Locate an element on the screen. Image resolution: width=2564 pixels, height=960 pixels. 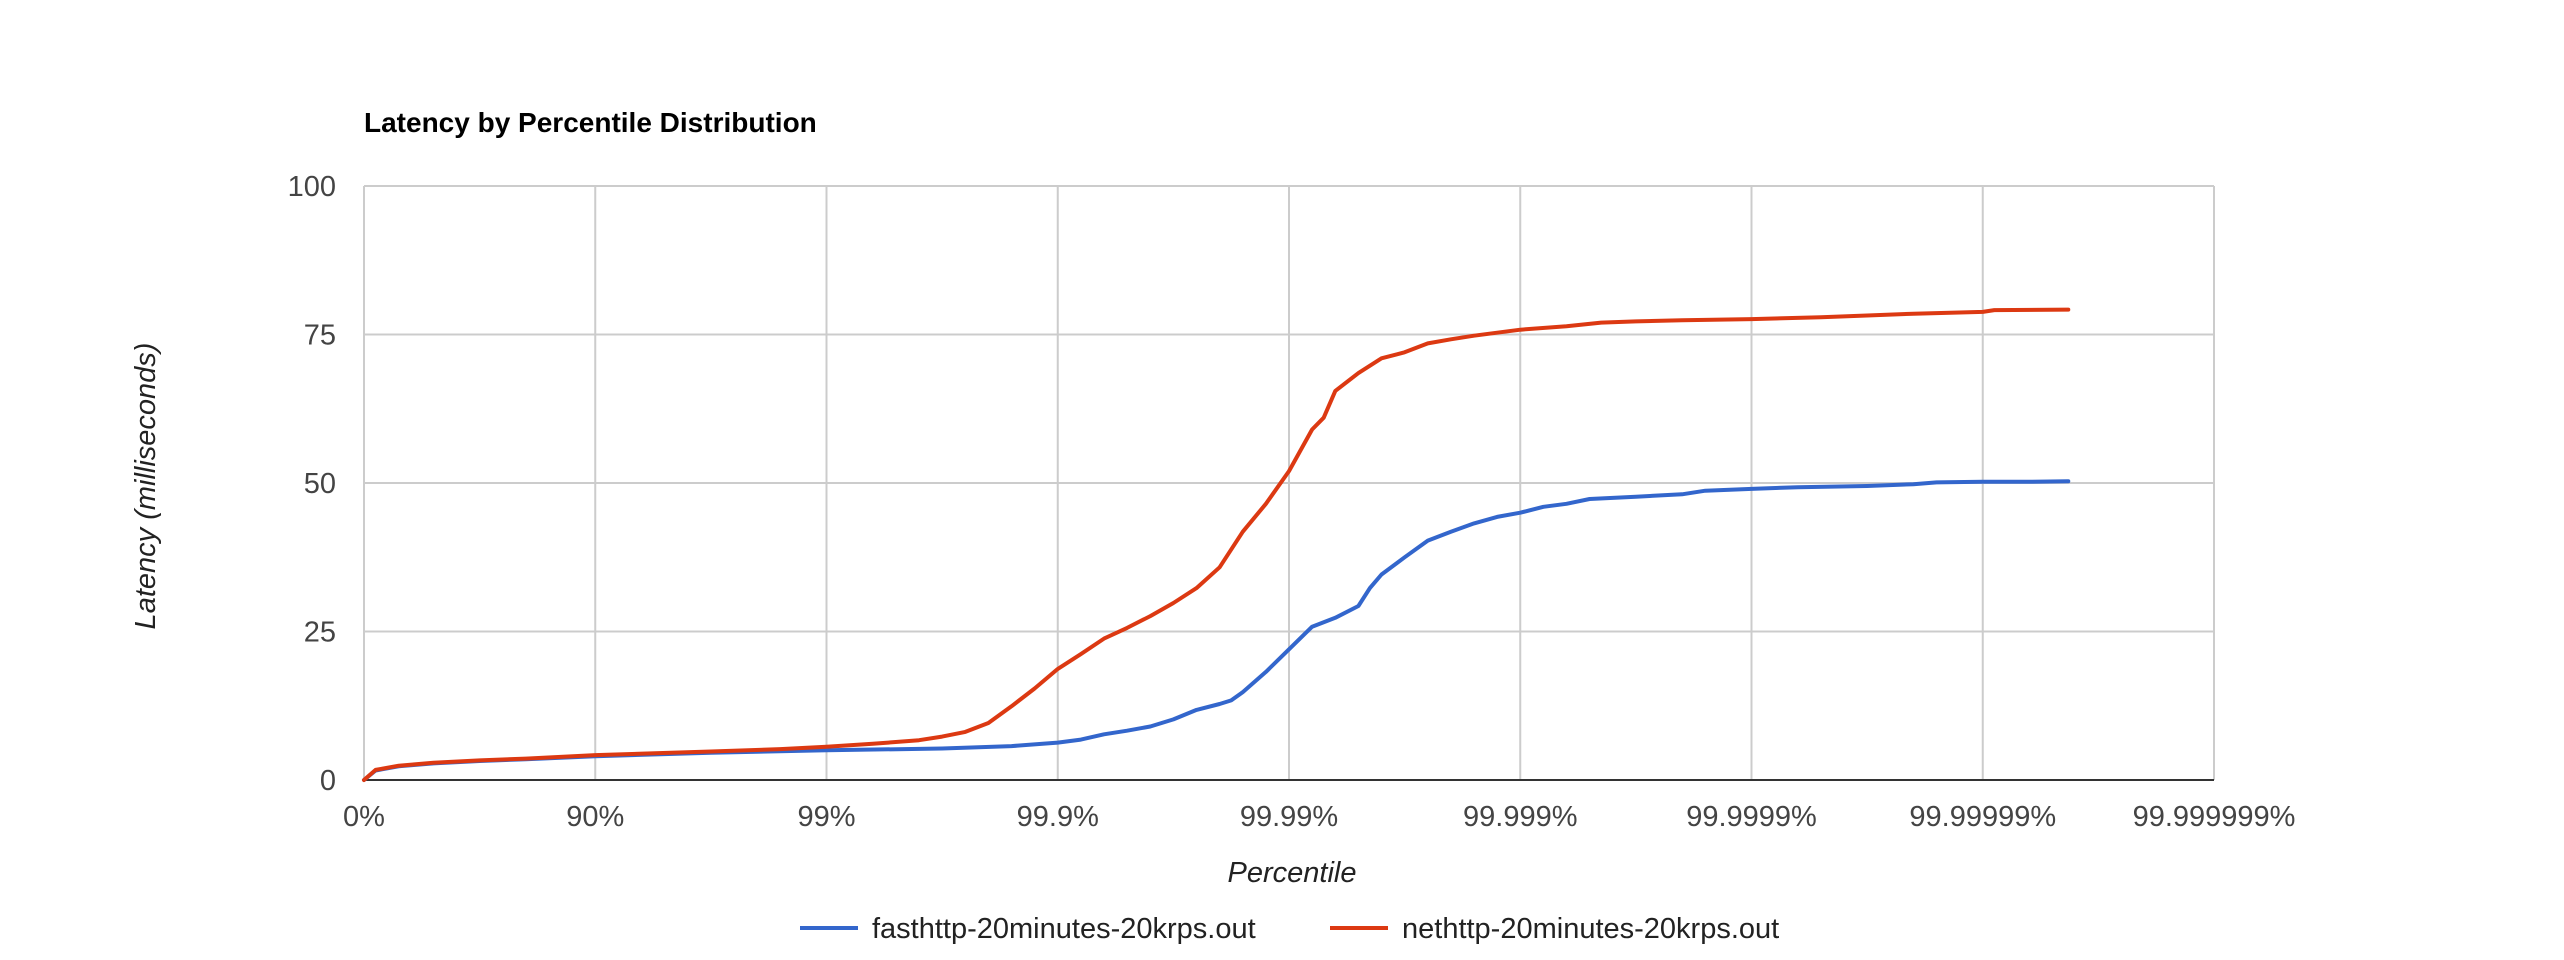
x-tick-label: 99.999999% is located at coordinates (2214, 817).